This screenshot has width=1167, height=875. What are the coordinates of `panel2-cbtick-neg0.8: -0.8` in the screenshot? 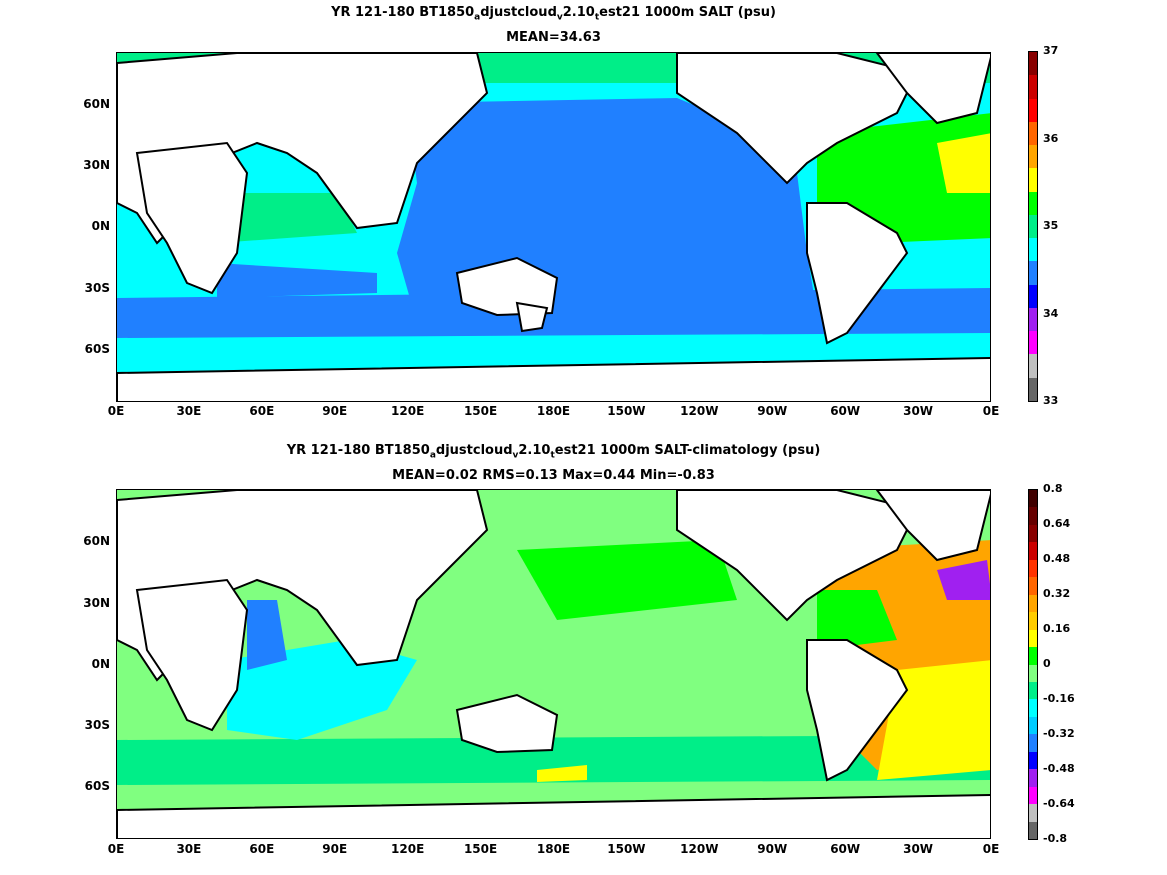 It's located at (1055, 838).